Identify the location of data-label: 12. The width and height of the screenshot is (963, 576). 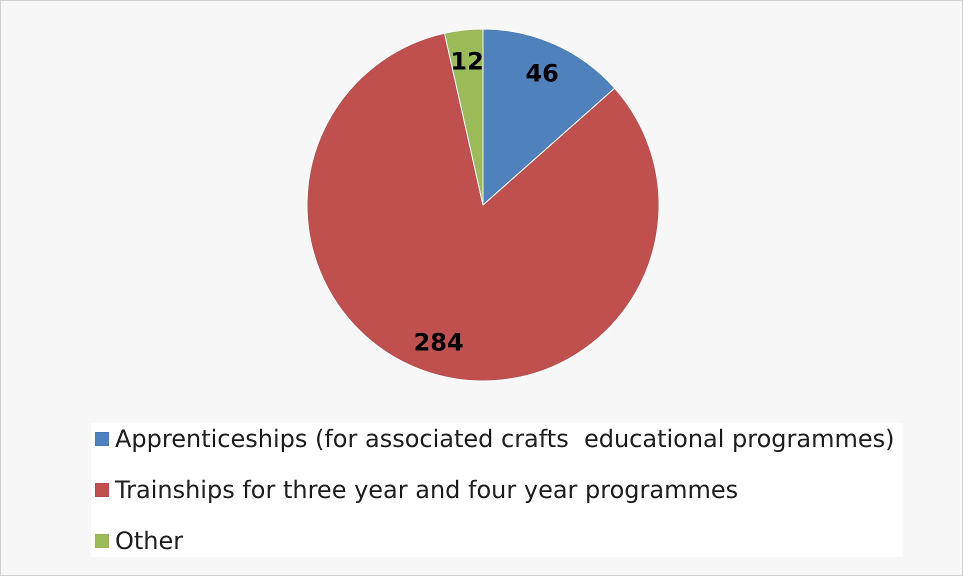
(467, 62).